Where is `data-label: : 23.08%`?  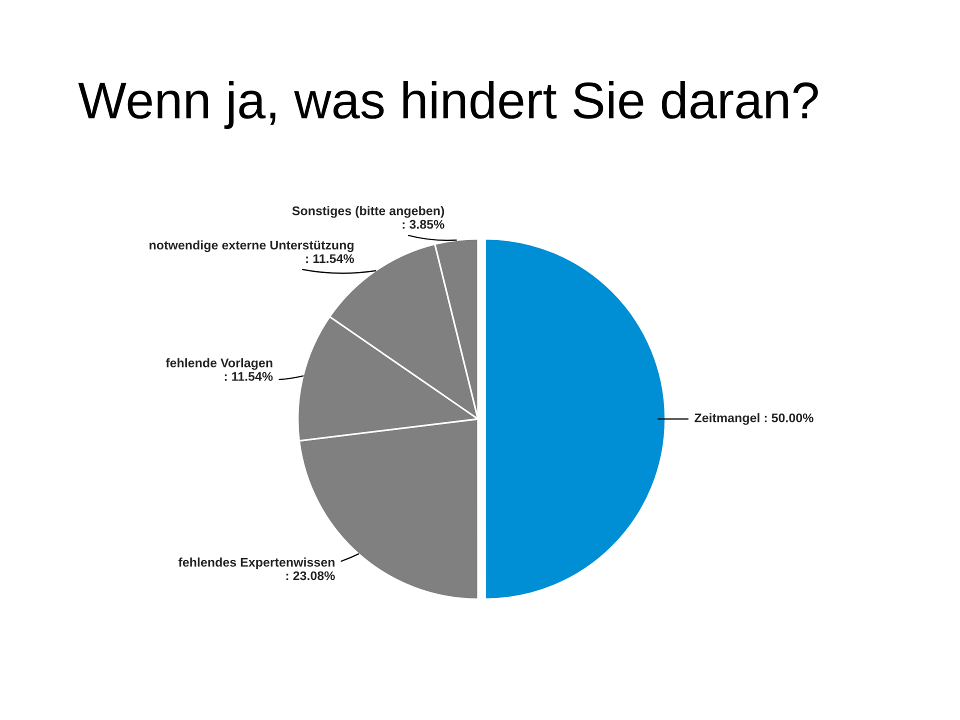
data-label: : 23.08% is located at coordinates (310, 575).